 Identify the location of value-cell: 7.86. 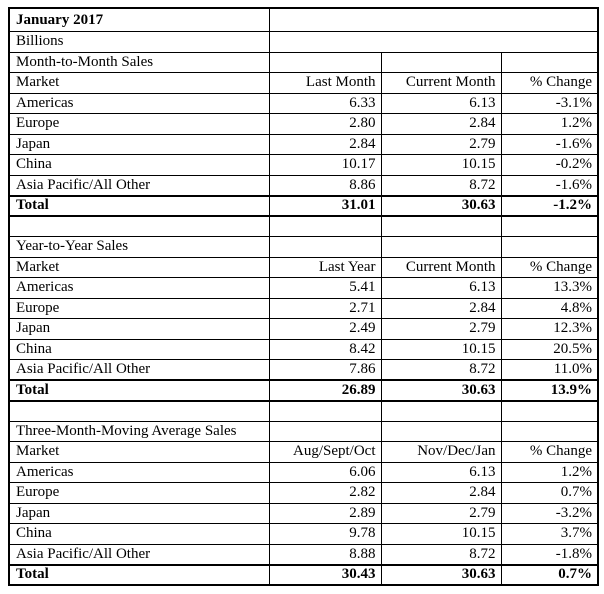
(325, 370).